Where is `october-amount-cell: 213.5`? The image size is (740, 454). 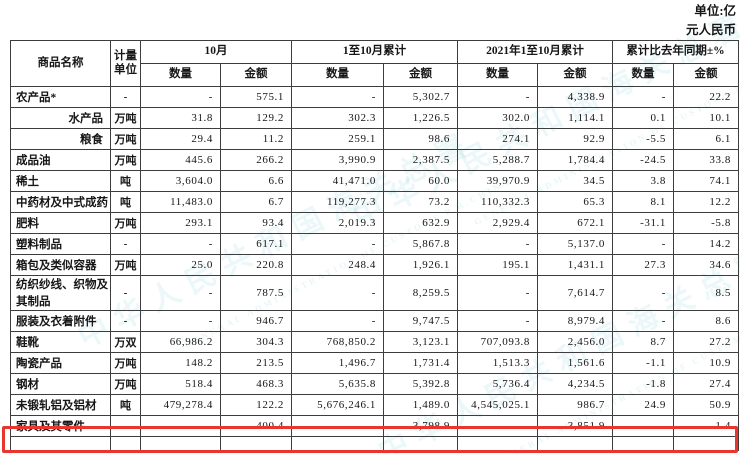
october-amount-cell: 213.5 is located at coordinates (256, 363).